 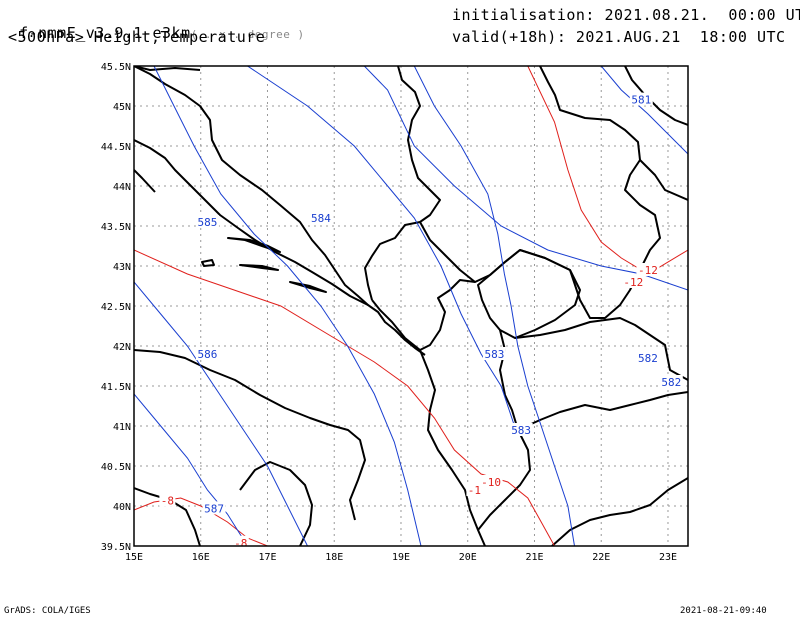 What do you see at coordinates (601, 557) in the screenshot?
I see `lon-tick-label: 22E` at bounding box center [601, 557].